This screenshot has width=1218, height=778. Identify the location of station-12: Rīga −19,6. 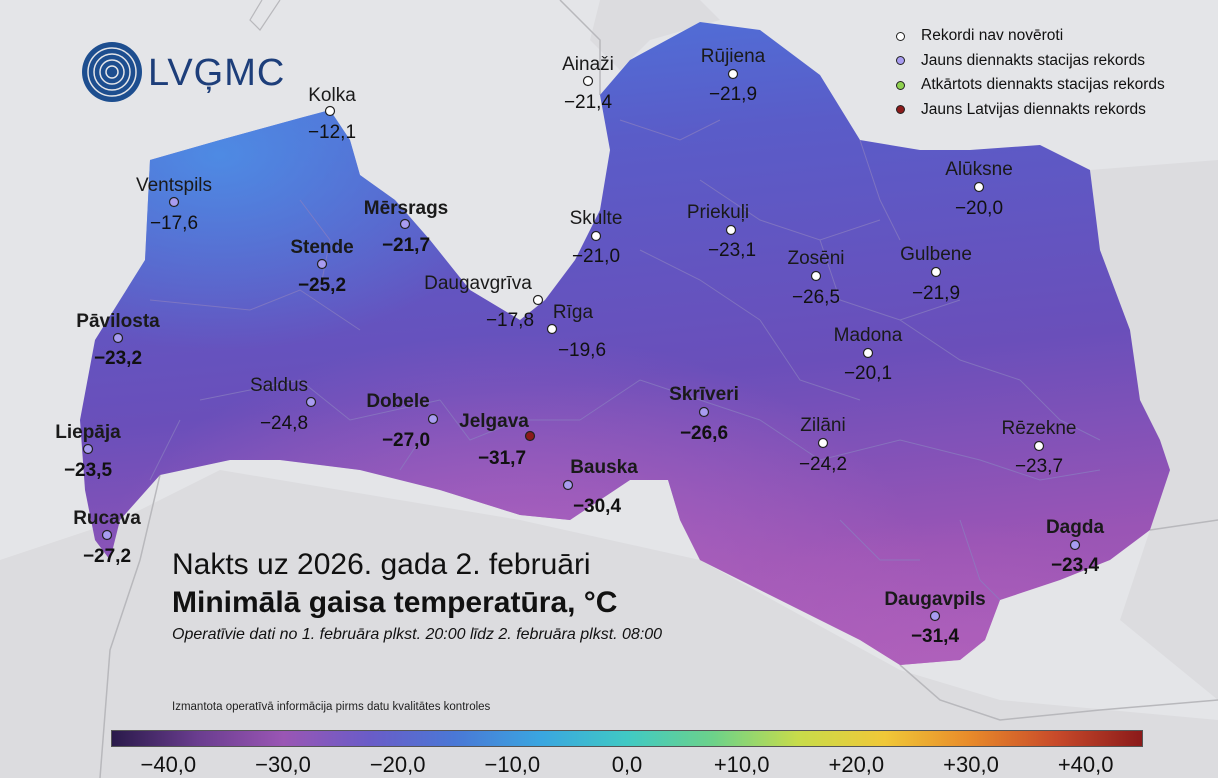
(576, 331).